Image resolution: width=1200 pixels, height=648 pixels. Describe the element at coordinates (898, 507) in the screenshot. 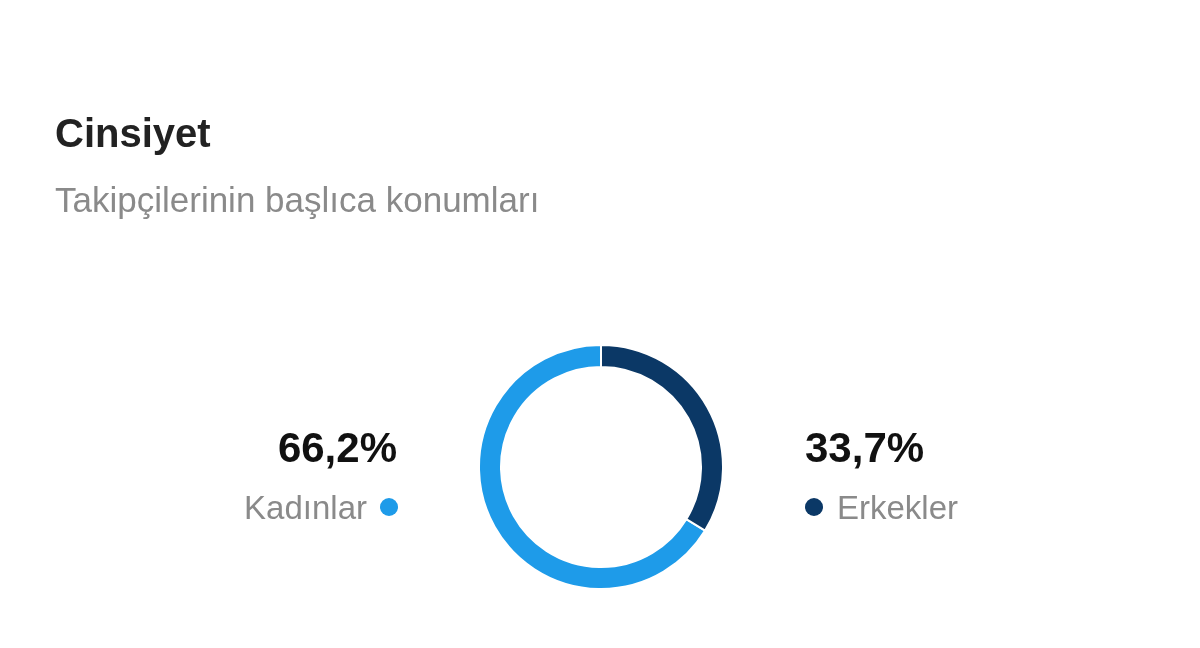

I see `legend-label: Erkekler` at that location.